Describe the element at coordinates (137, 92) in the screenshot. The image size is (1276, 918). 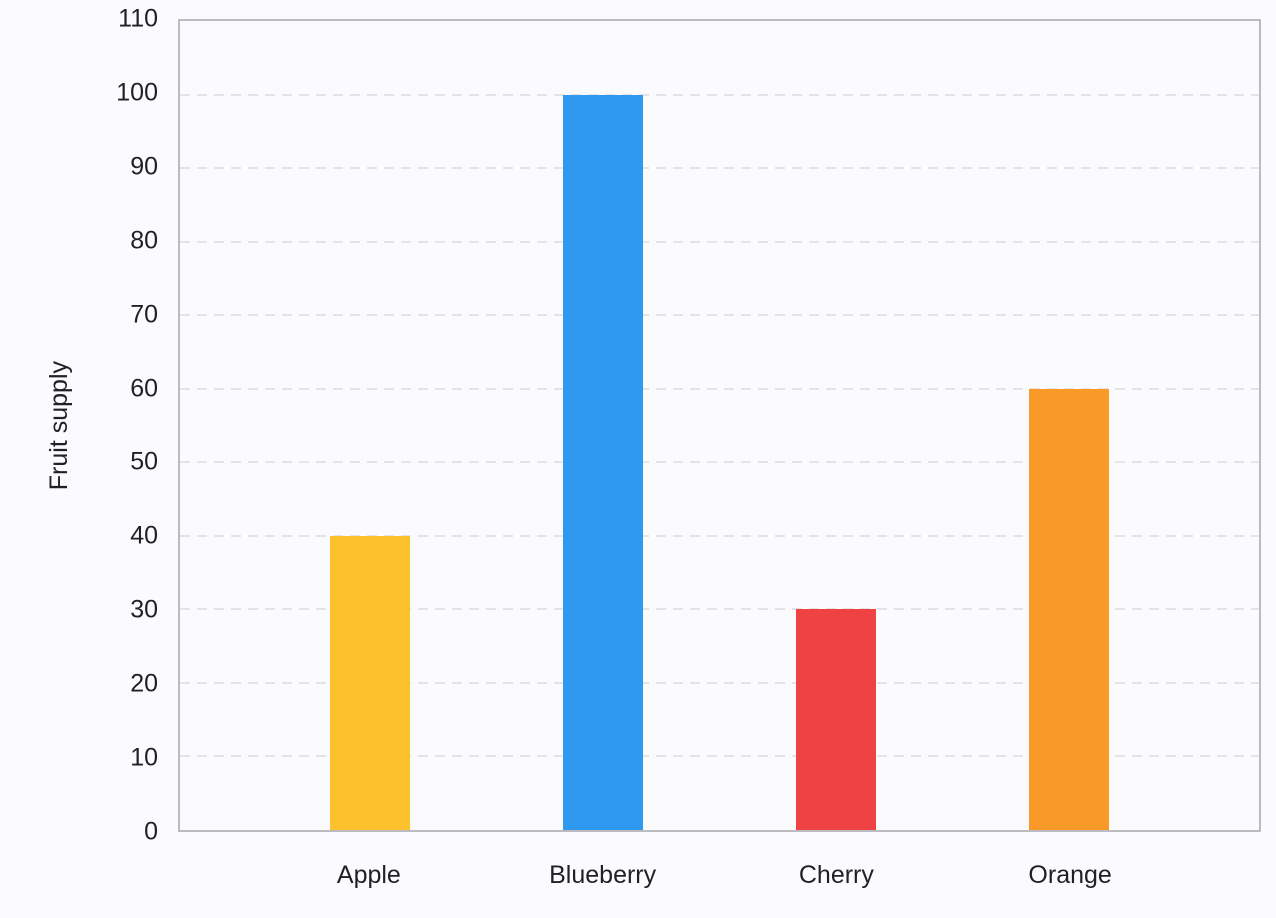
I see `y-tick-label: 100` at that location.